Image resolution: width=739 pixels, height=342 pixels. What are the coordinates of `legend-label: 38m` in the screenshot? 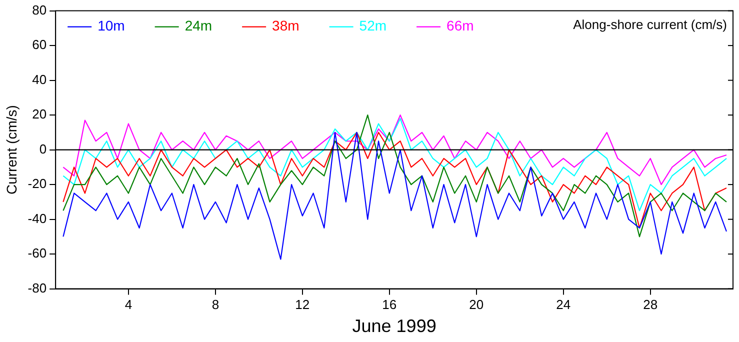 It's located at (286, 26).